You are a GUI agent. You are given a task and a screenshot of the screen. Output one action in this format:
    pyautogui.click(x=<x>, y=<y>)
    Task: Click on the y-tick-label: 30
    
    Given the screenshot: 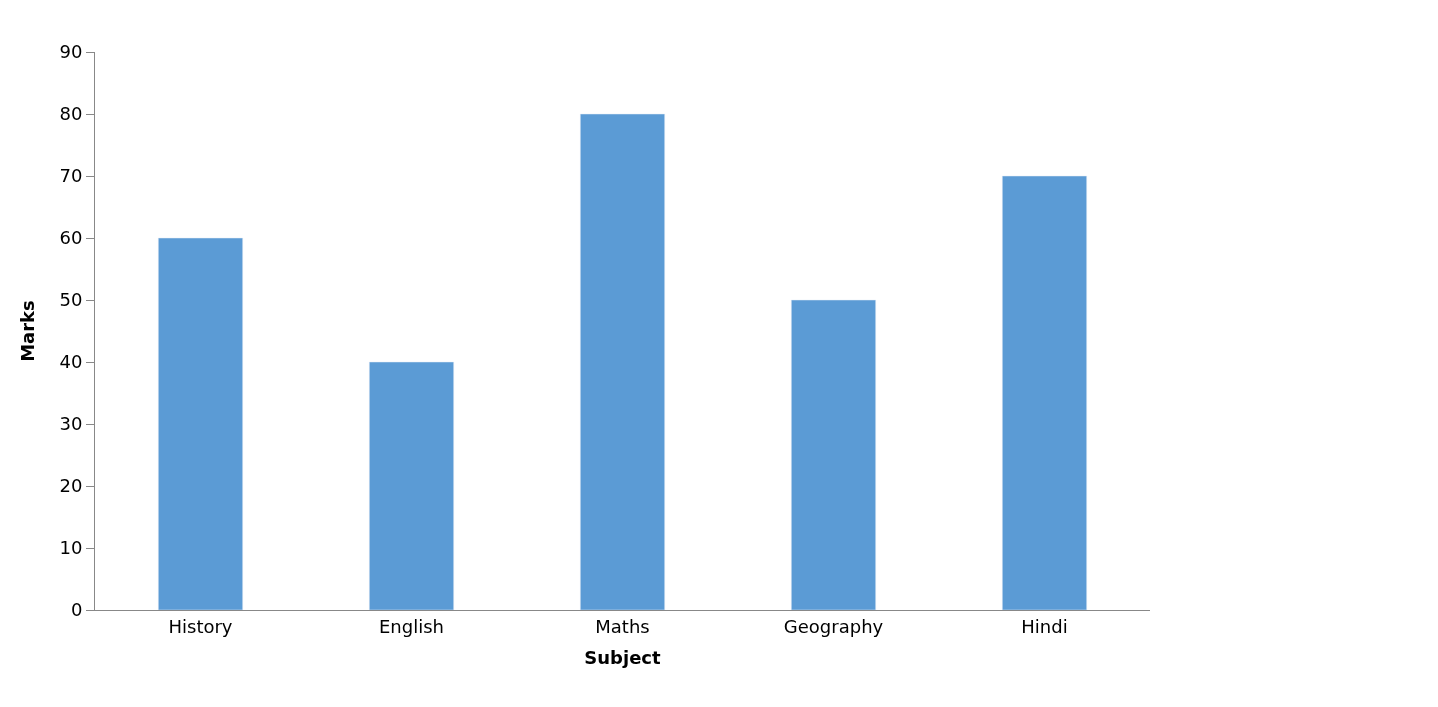 What is the action you would take?
    pyautogui.click(x=71, y=424)
    